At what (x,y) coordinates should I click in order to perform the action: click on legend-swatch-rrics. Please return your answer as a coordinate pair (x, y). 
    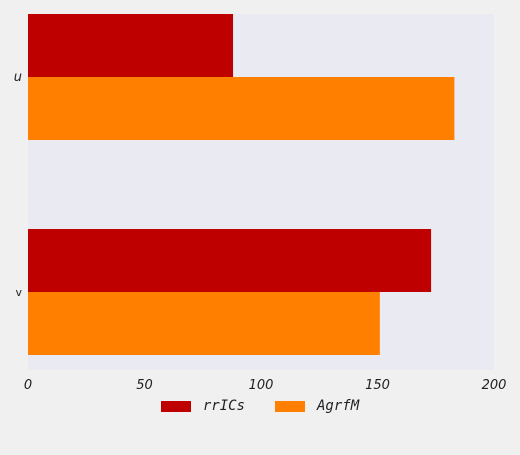
    Looking at the image, I should click on (175, 406).